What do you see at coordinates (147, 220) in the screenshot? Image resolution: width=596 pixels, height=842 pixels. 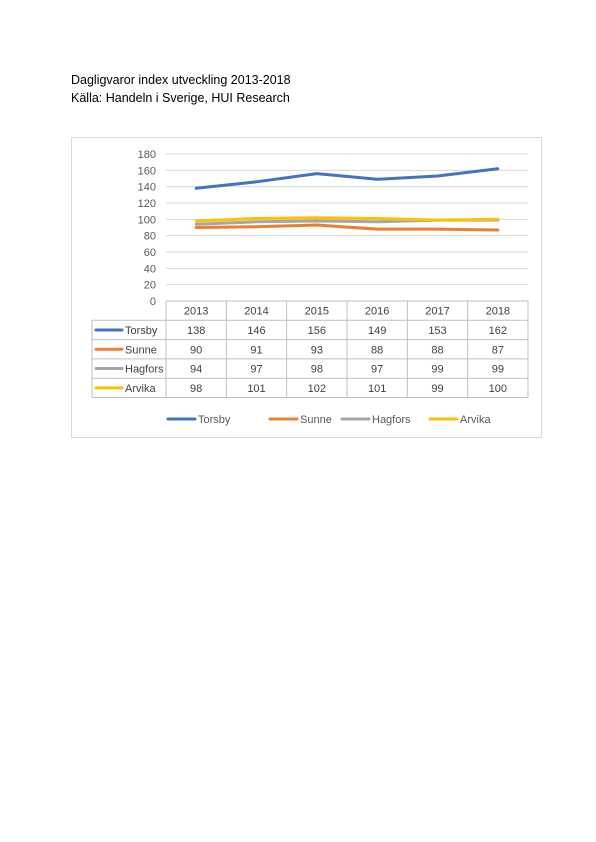 I see `y-tick-label: 100` at bounding box center [147, 220].